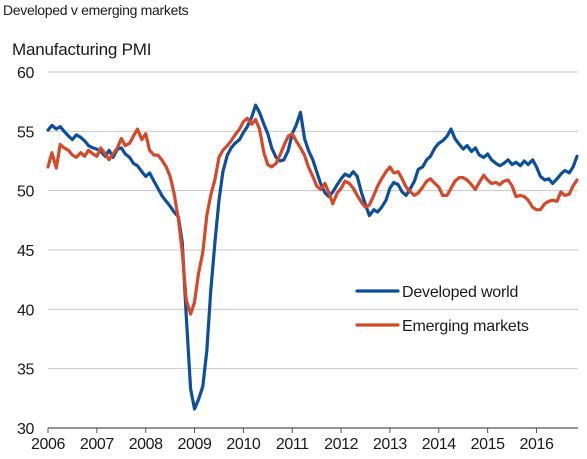 The height and width of the screenshot is (459, 587). Describe the element at coordinates (25, 73) in the screenshot. I see `y-tick-label: 60` at that location.